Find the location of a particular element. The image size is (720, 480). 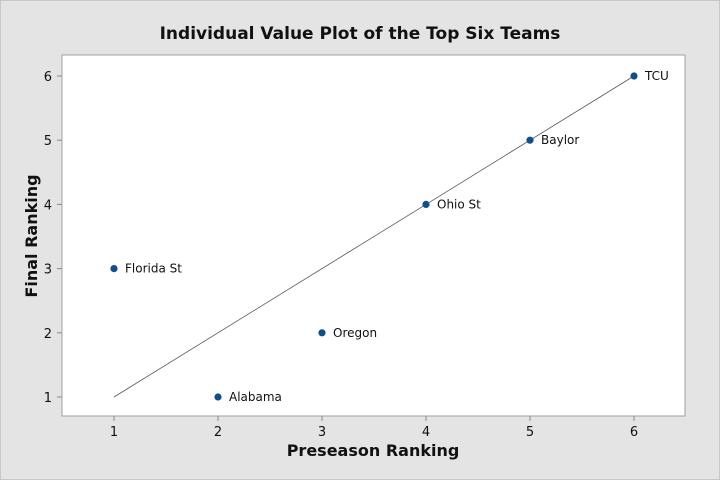

y-tick-label: 5 is located at coordinates (48, 141).